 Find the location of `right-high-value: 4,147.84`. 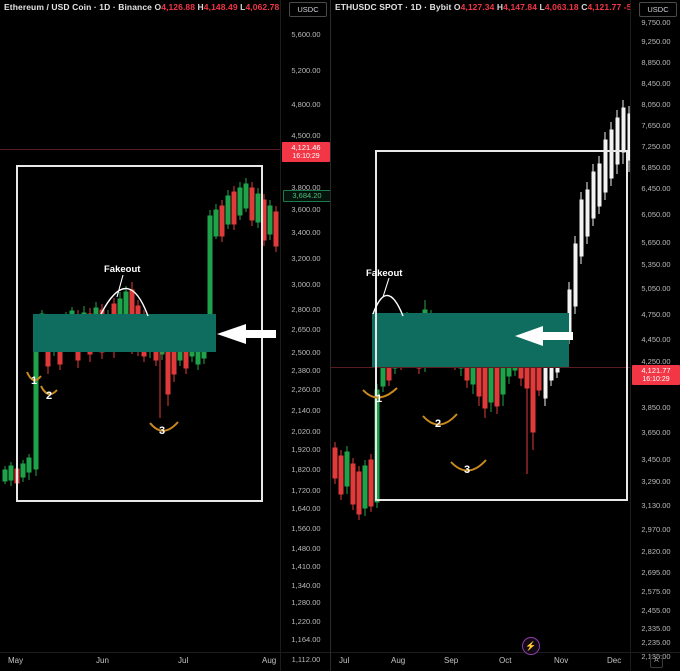

right-high-value: 4,147.84 is located at coordinates (520, 7).